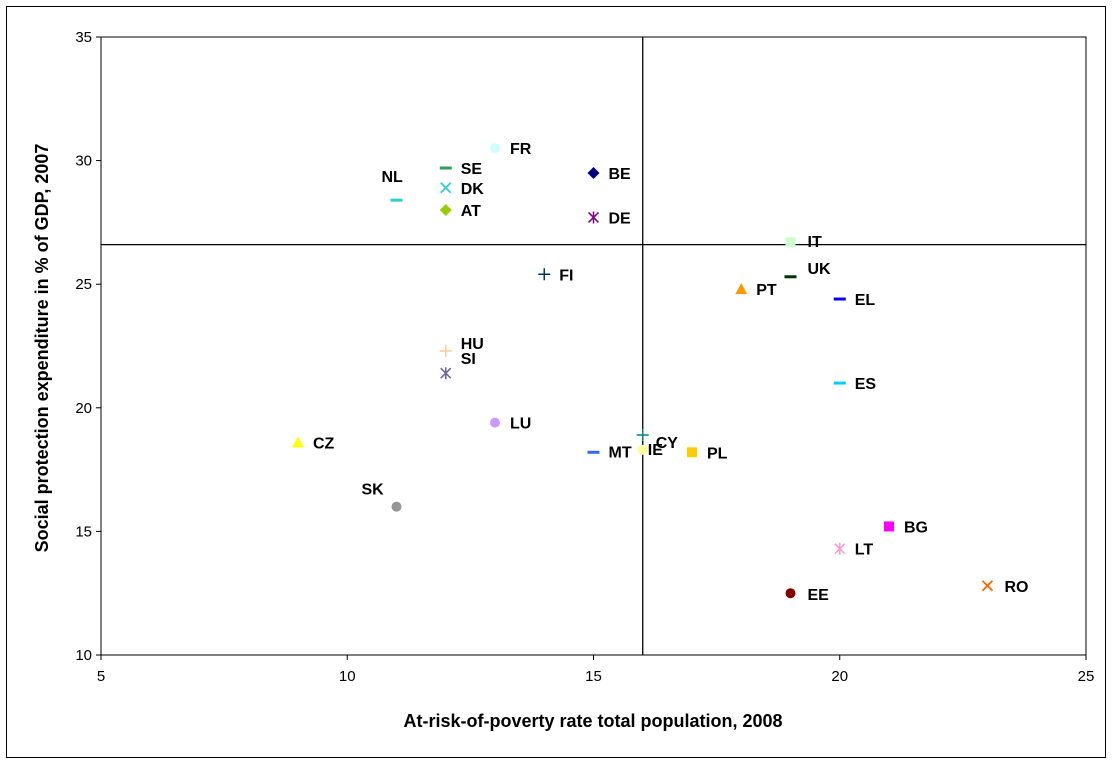 The width and height of the screenshot is (1115, 765). Describe the element at coordinates (839, 676) in the screenshot. I see `x-tick-label: 20` at that location.